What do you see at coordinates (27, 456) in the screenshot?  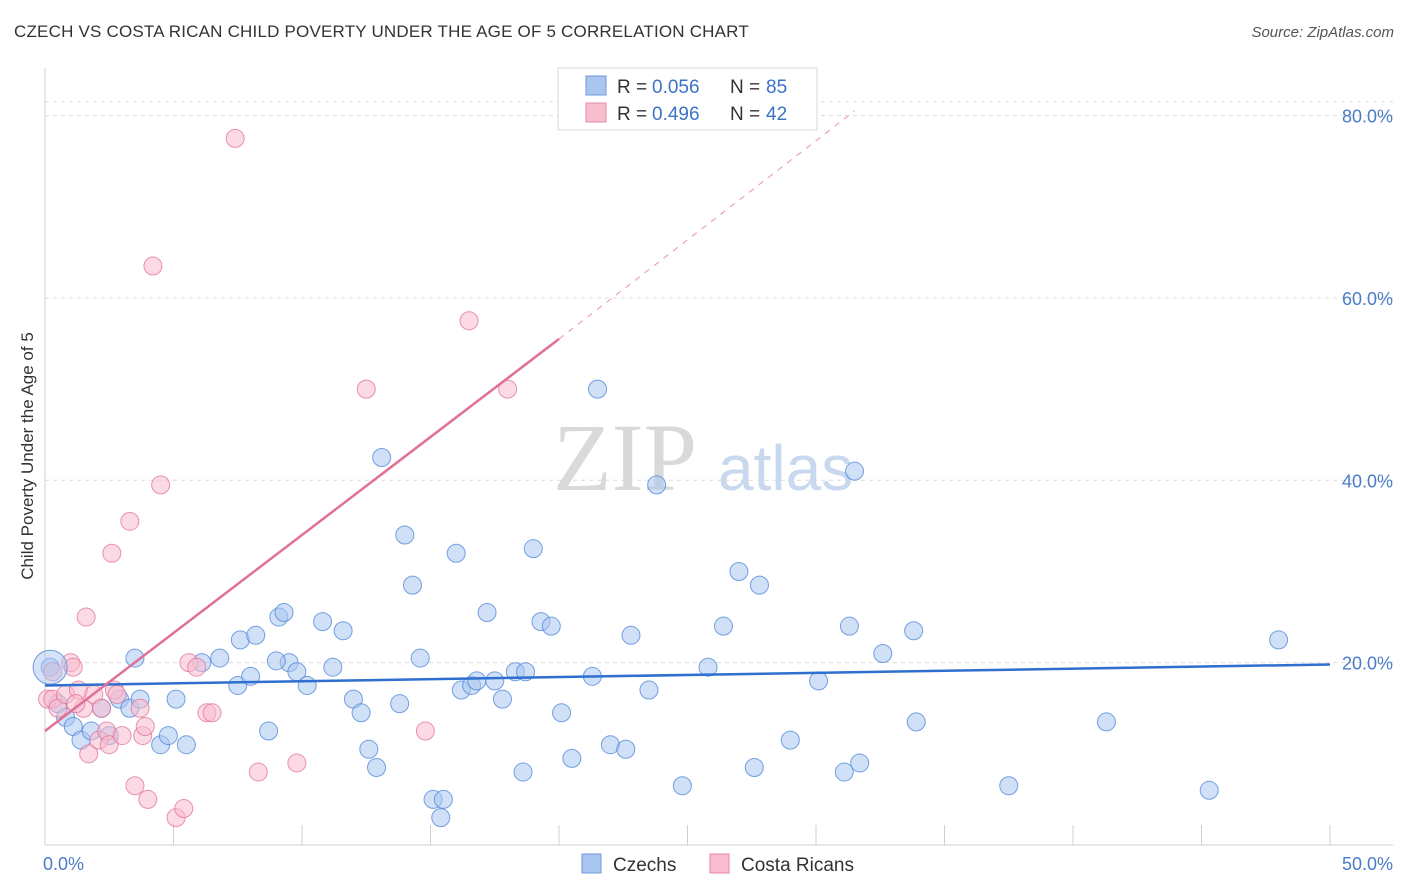 I see `y-axis-label: Child Poverty Under the Age of 5` at bounding box center [27, 456].